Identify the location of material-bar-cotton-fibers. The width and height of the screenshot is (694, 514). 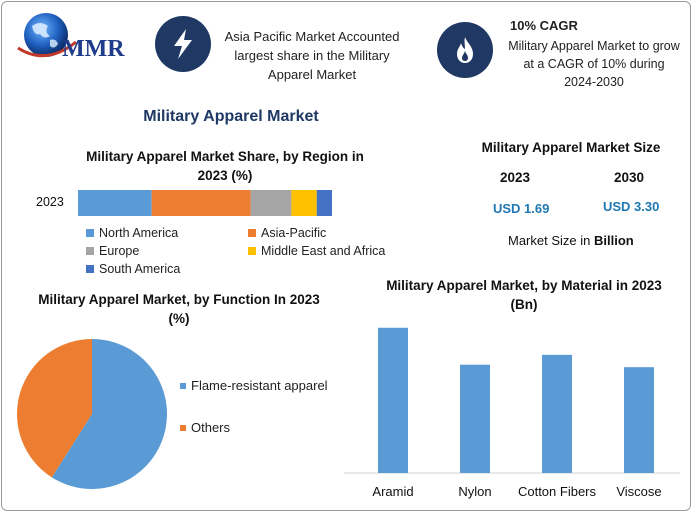
(557, 413).